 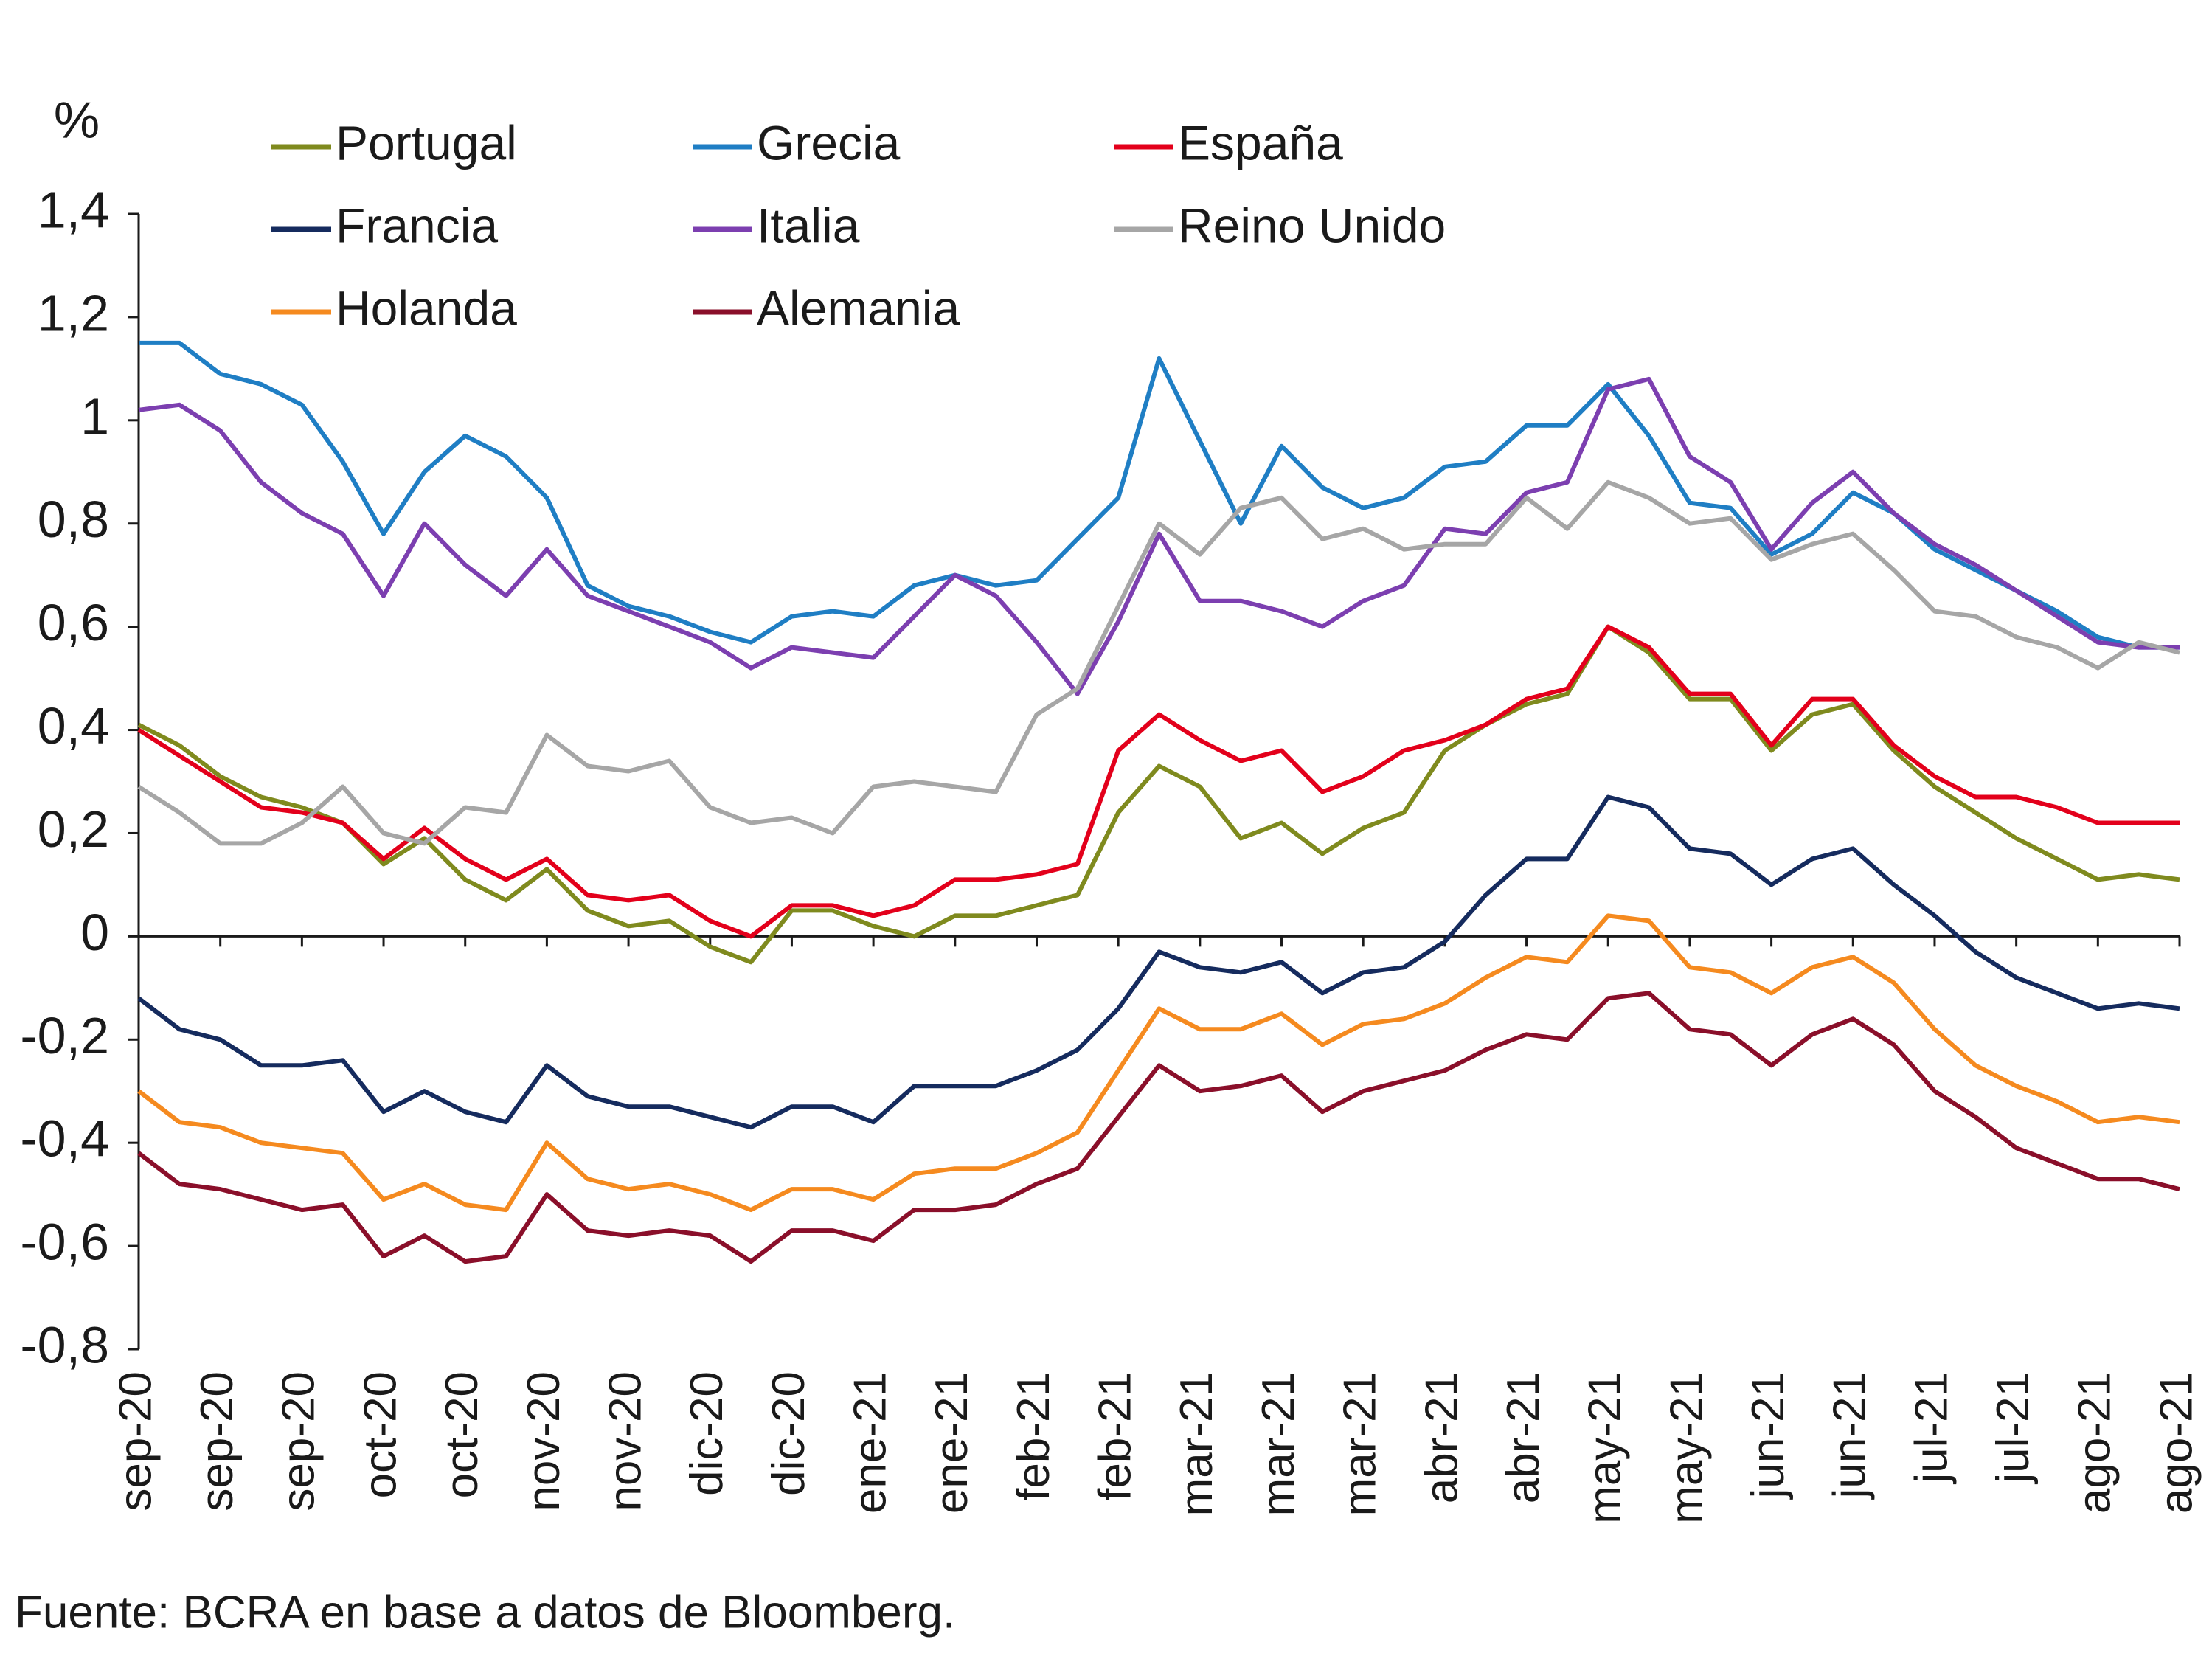 I want to click on y-tick-label: 1,4, so click(x=74, y=210).